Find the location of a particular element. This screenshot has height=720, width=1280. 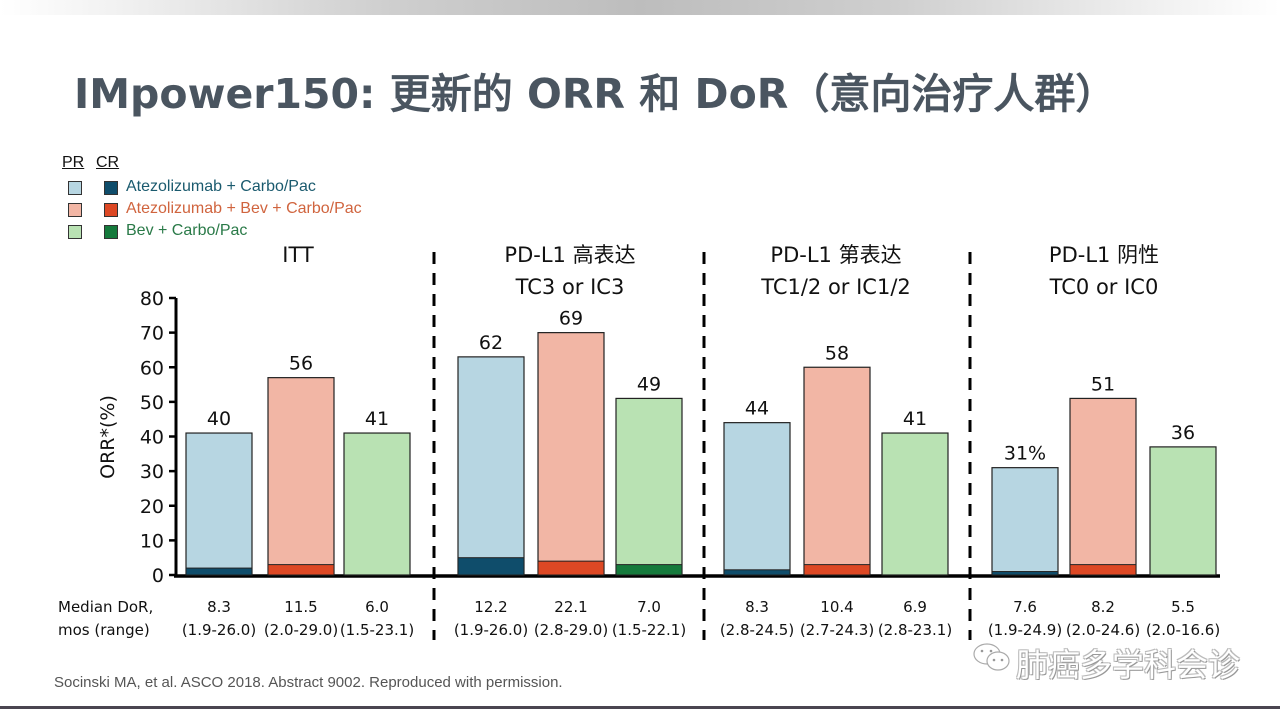

bar-value-label: 56 is located at coordinates (301, 364).